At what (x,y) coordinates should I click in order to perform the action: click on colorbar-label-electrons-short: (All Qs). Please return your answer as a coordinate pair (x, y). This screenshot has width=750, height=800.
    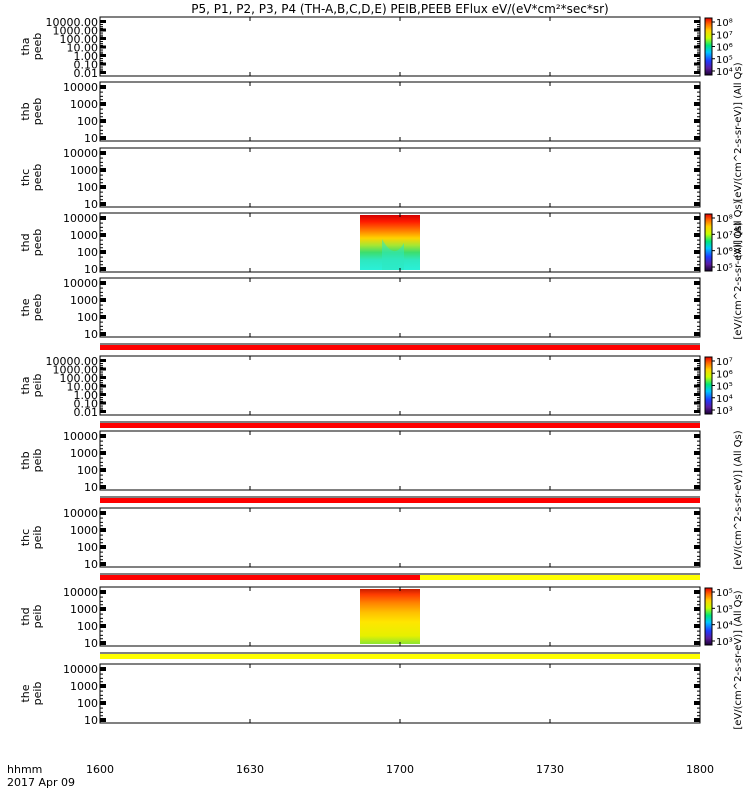
    Looking at the image, I should click on (738, 240).